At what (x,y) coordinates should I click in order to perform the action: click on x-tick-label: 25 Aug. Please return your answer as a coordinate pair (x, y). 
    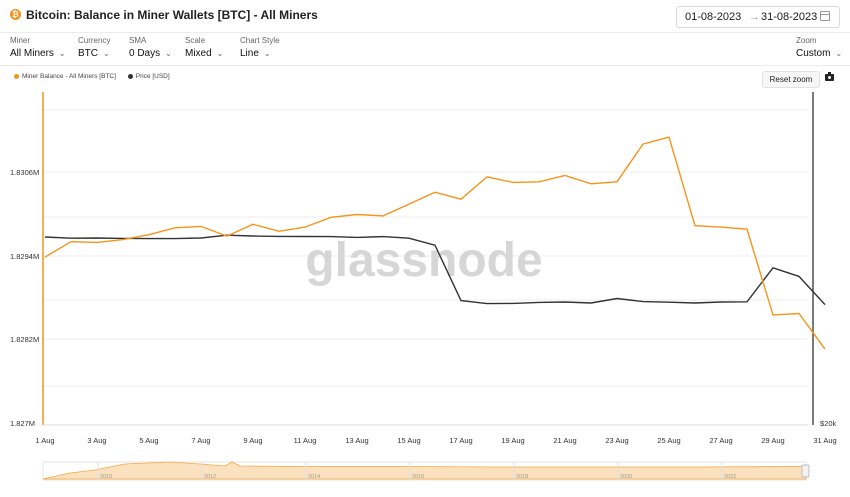
    Looking at the image, I should click on (668, 440).